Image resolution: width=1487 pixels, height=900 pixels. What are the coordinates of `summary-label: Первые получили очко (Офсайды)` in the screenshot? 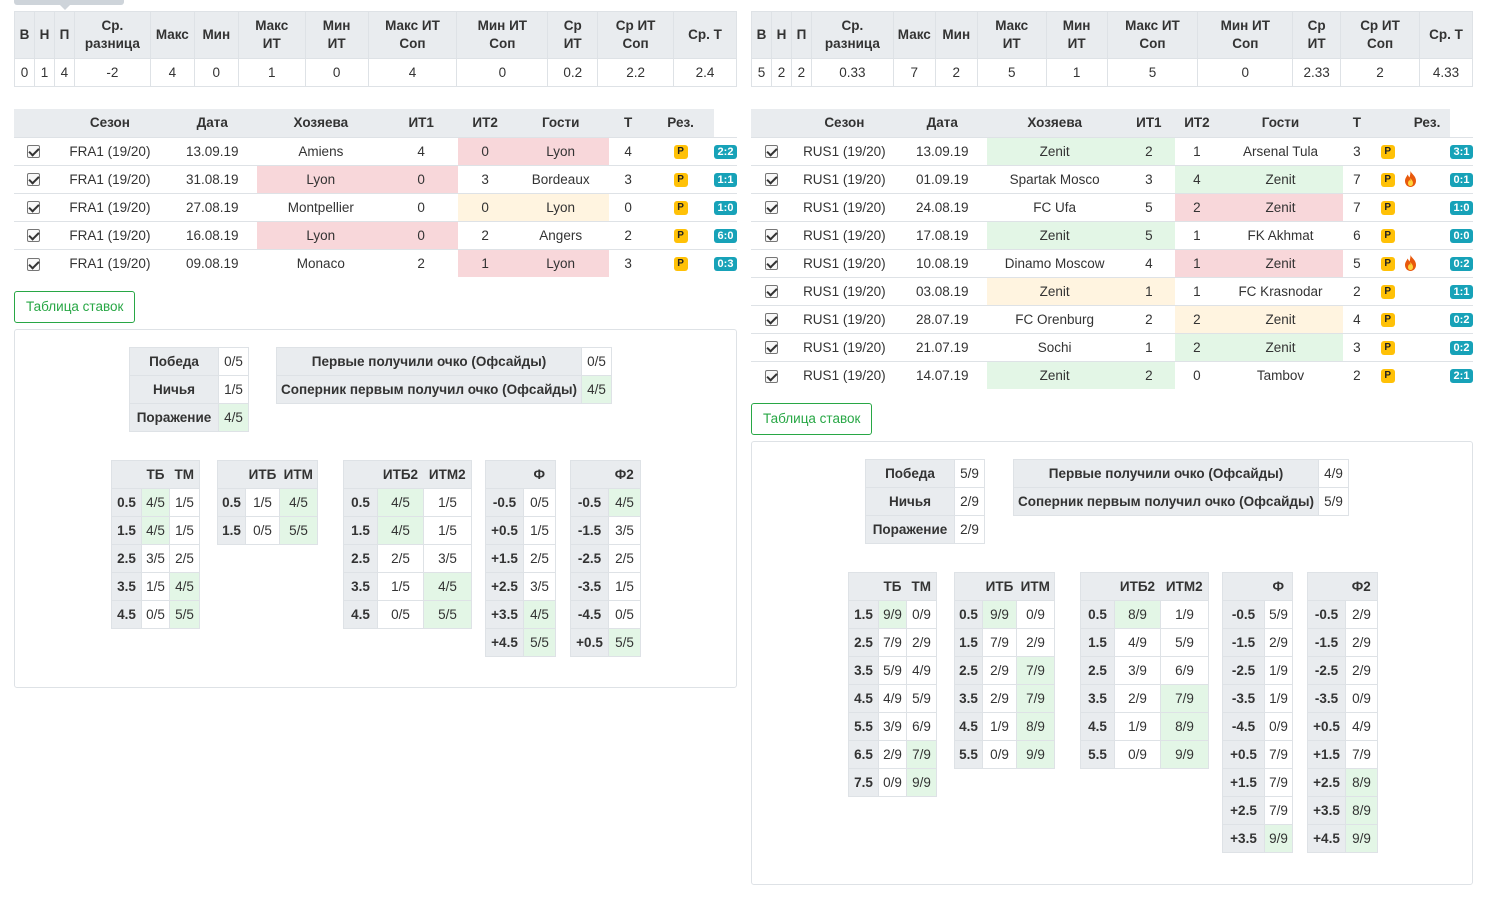 It's located at (1166, 473).